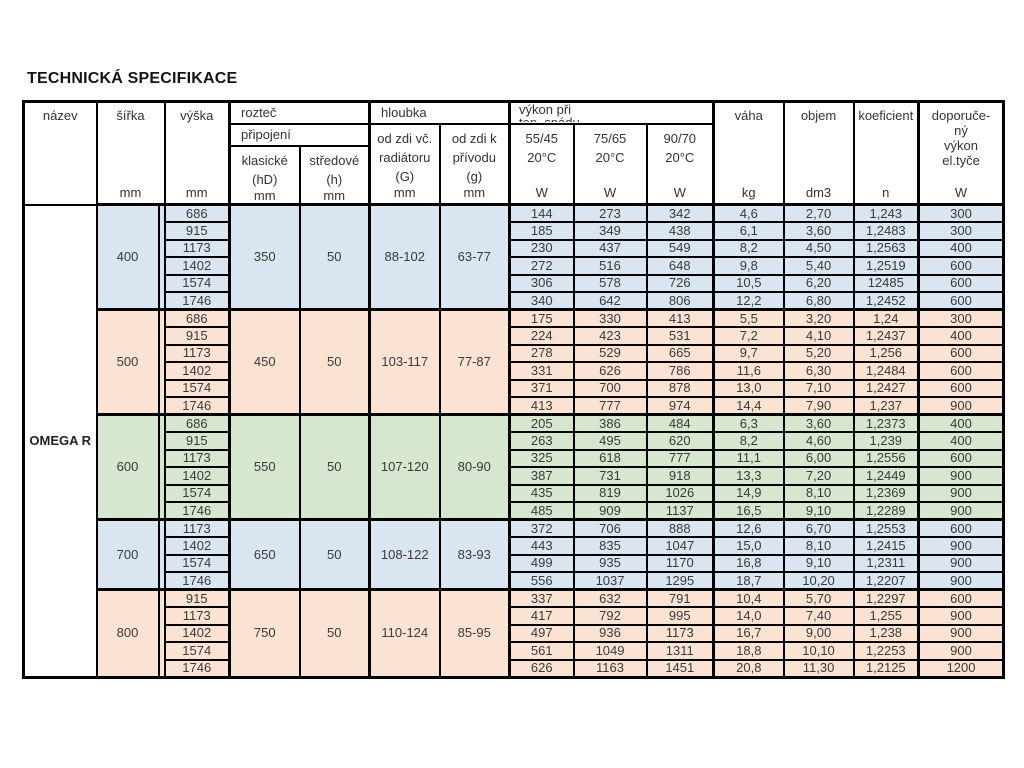 The width and height of the screenshot is (1024, 768). I want to click on cell-doporuceny: 400, so click(961, 423).